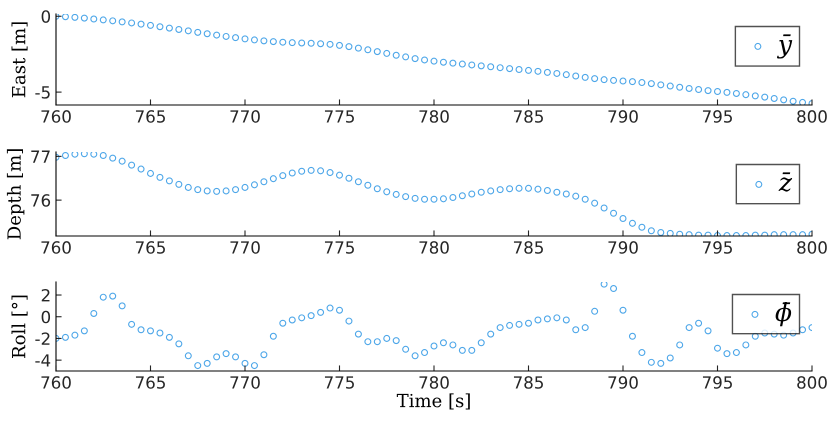 The image size is (833, 421). I want to click on legend-label: z̄, so click(785, 182).